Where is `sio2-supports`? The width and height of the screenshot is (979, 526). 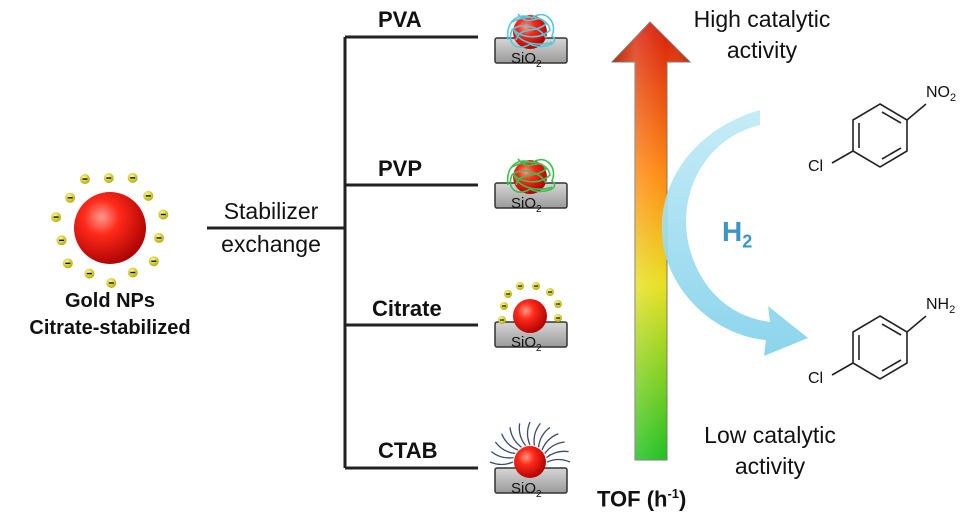 sio2-supports is located at coordinates (531, 265).